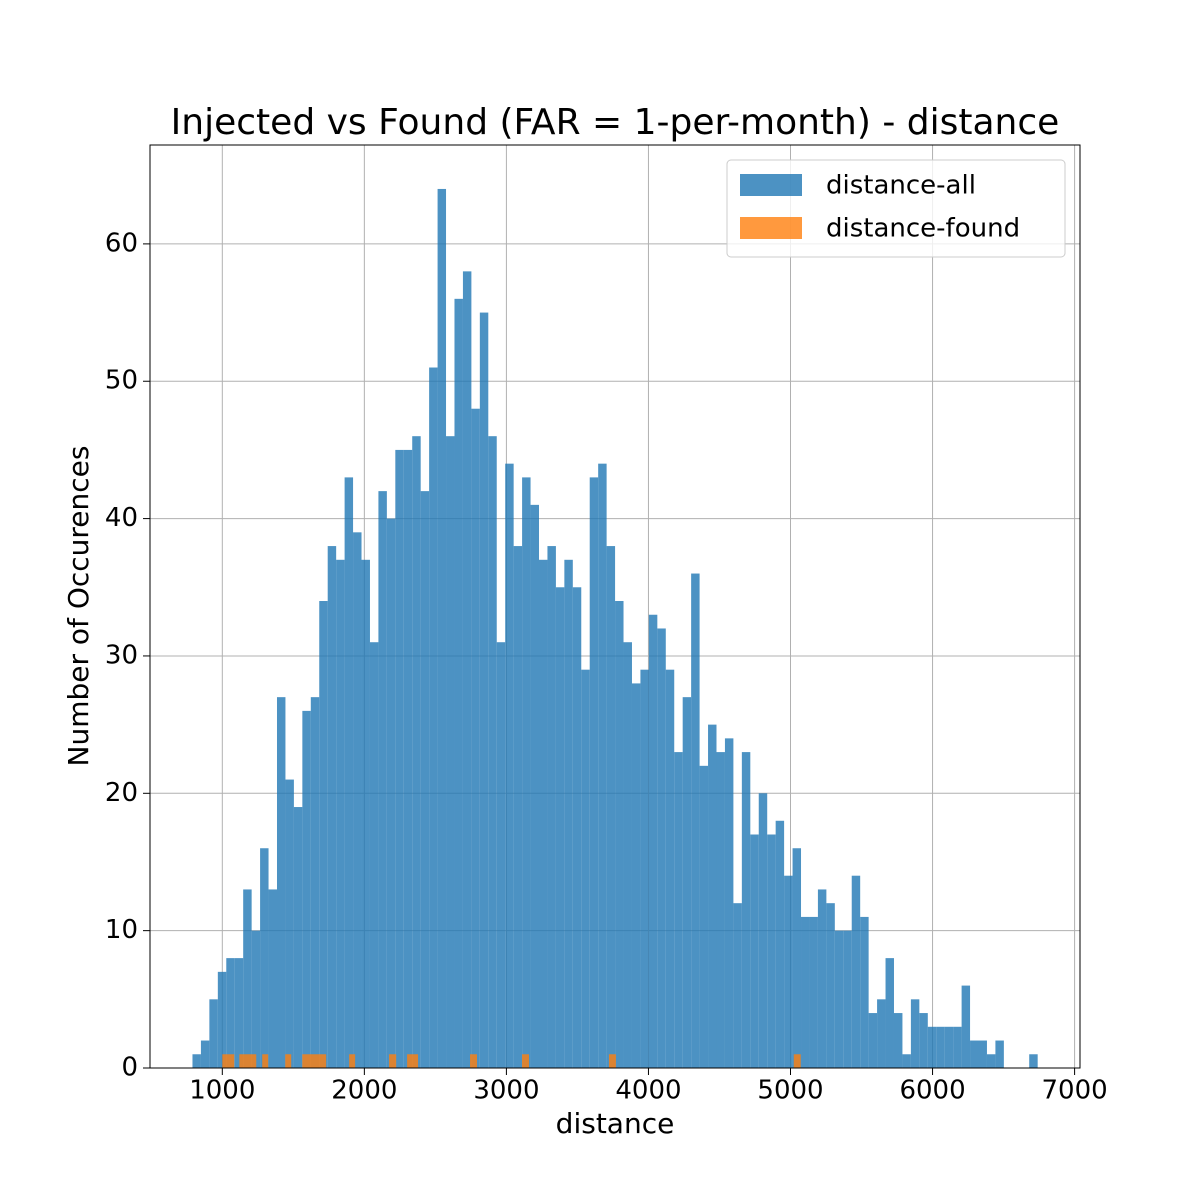 The image size is (1200, 1200). What do you see at coordinates (1075, 1091) in the screenshot?
I see `x-tick-label: 7000` at bounding box center [1075, 1091].